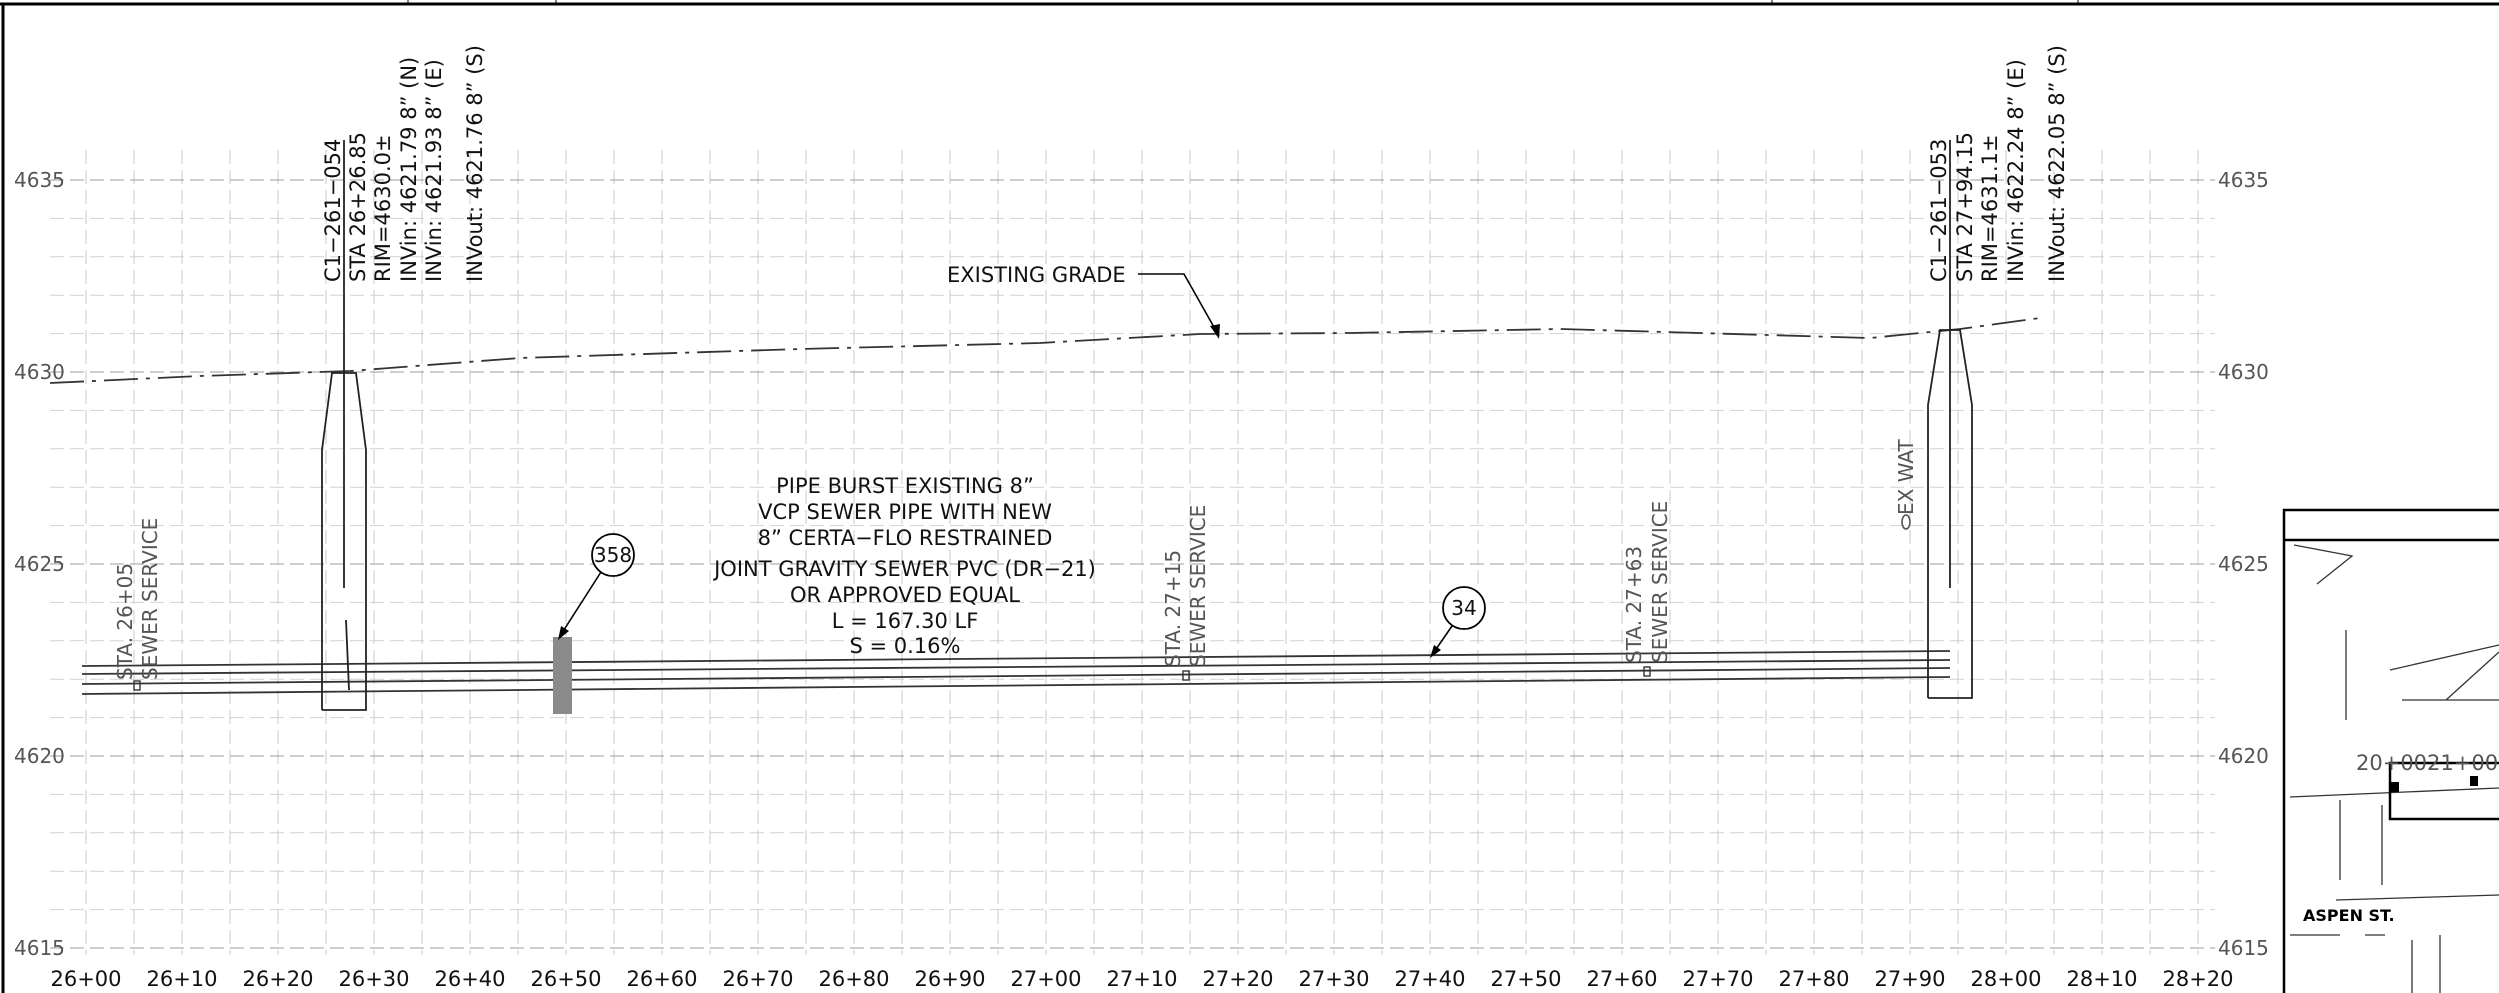  What do you see at coordinates (905, 646) in the screenshot?
I see `pipe-note-line-7: S = 0.16%` at bounding box center [905, 646].